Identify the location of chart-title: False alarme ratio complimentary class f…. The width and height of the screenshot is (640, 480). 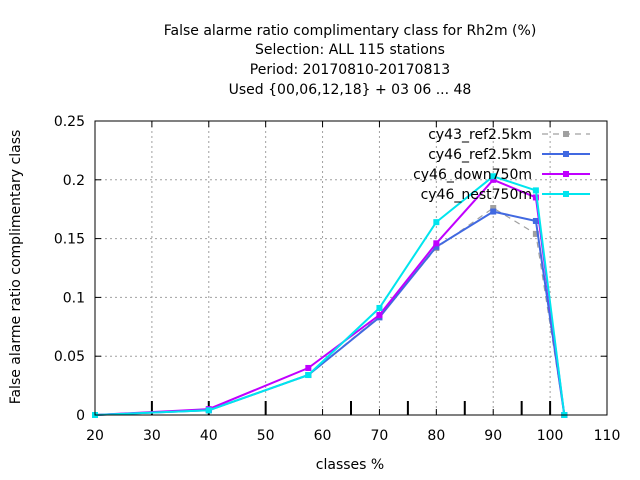
(350, 60).